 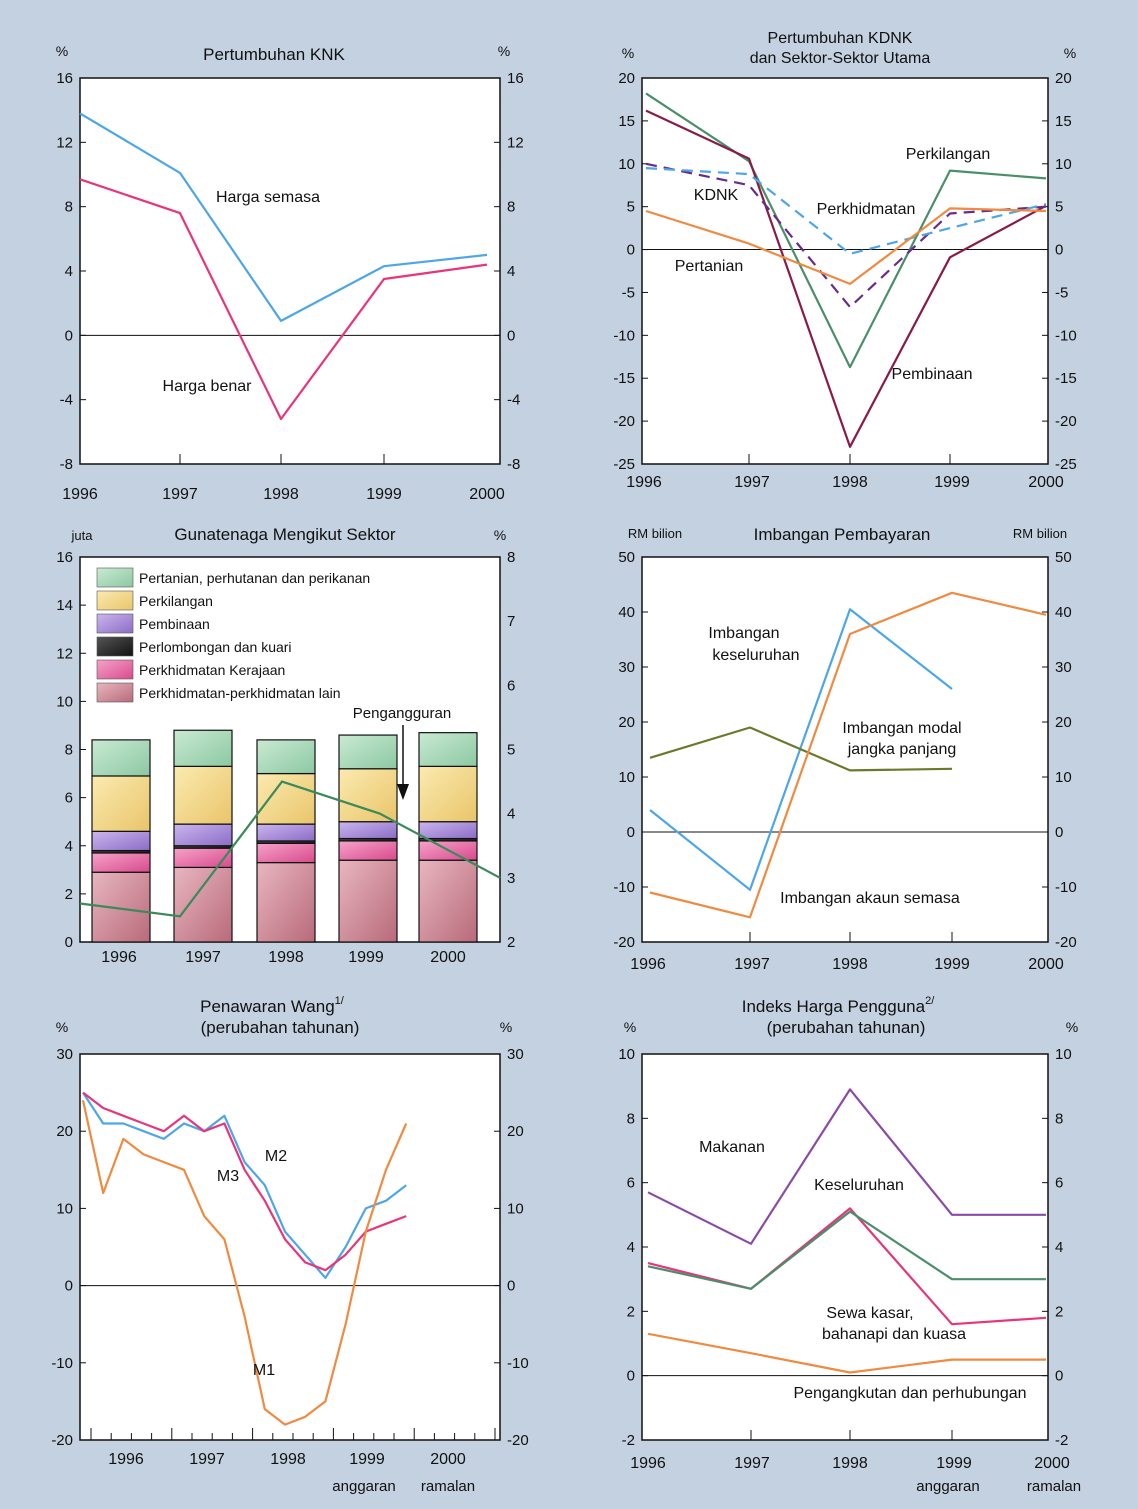 What do you see at coordinates (752, 964) in the screenshot?
I see `imbangan-x-label: 1997` at bounding box center [752, 964].